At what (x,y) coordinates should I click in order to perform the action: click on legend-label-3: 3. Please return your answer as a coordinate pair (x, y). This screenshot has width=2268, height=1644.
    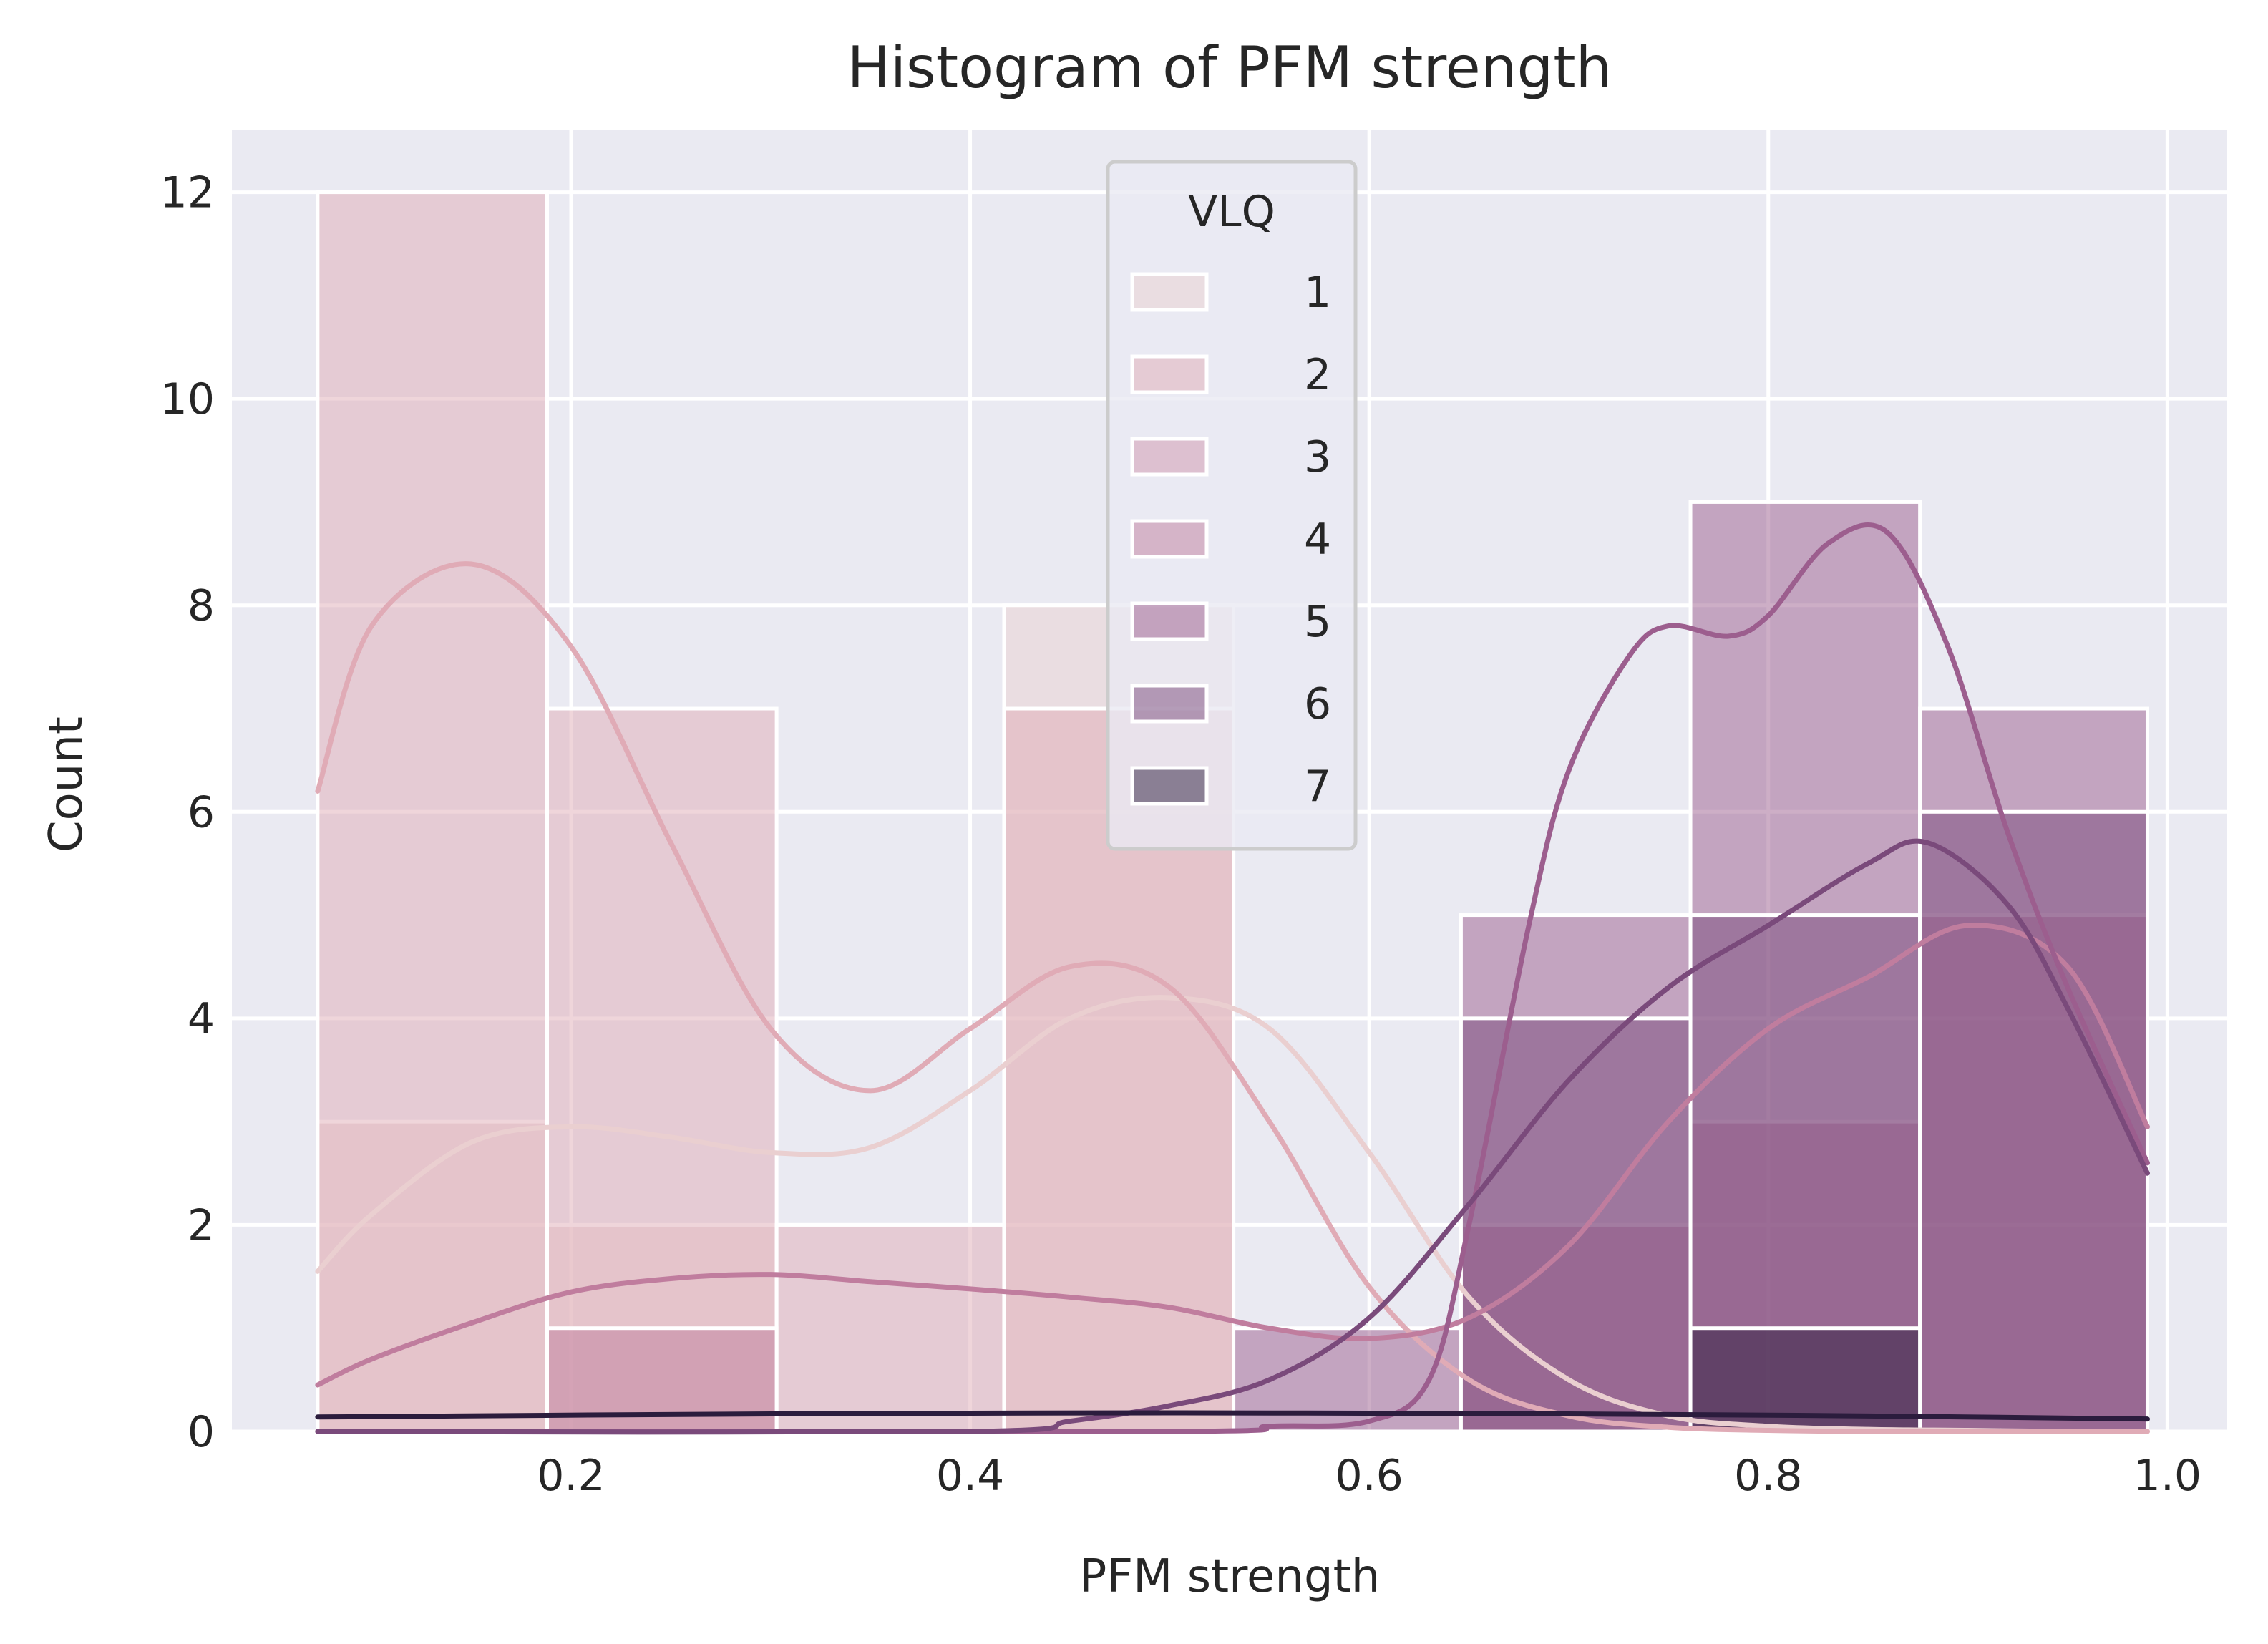
    Looking at the image, I should click on (1317, 457).